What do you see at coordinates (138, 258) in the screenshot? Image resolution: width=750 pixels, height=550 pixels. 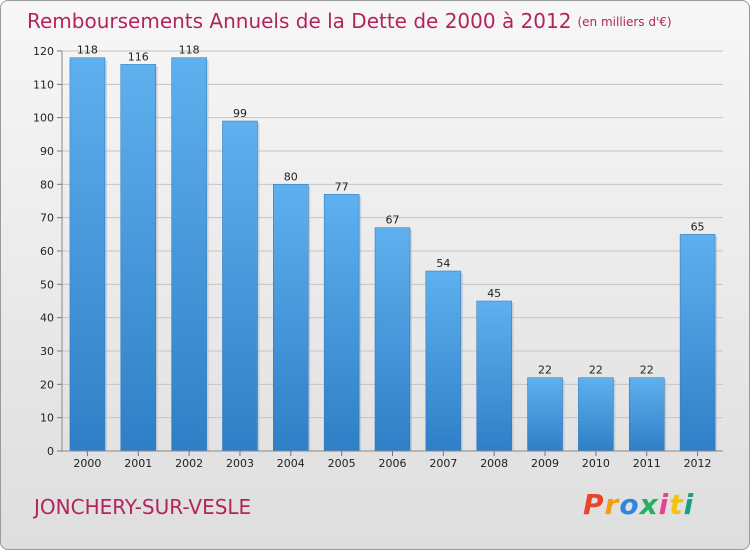 I see `bar-2001` at bounding box center [138, 258].